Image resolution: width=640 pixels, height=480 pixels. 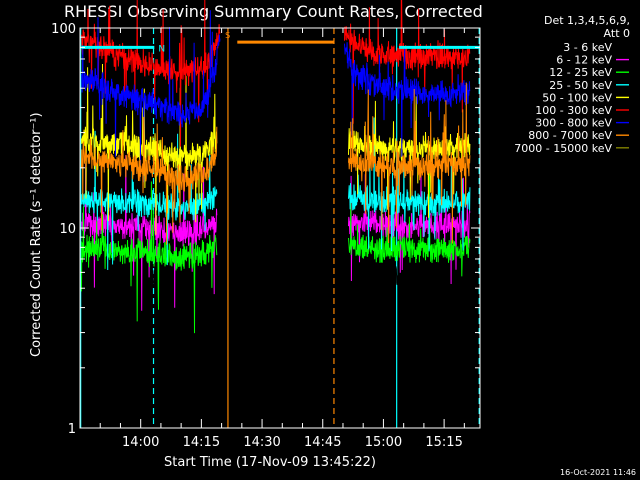 What do you see at coordinates (140, 442) in the screenshot?
I see `x-tick-label-0: 14:00` at bounding box center [140, 442].